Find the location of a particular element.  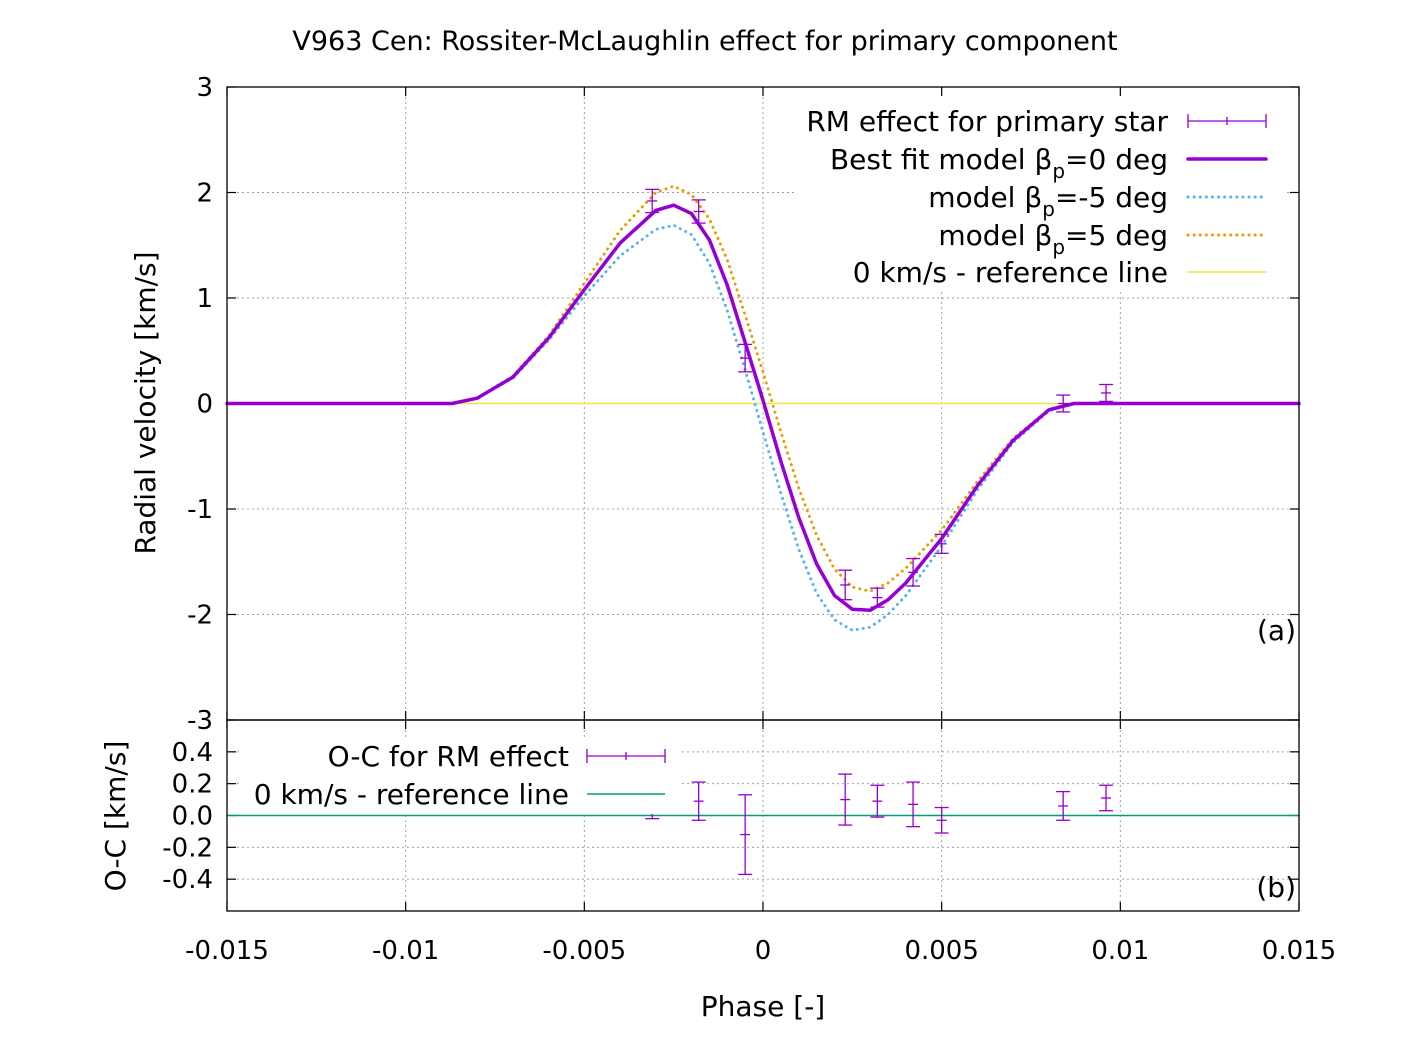

legend-label: model βp=-5 deg is located at coordinates (1048, 201).